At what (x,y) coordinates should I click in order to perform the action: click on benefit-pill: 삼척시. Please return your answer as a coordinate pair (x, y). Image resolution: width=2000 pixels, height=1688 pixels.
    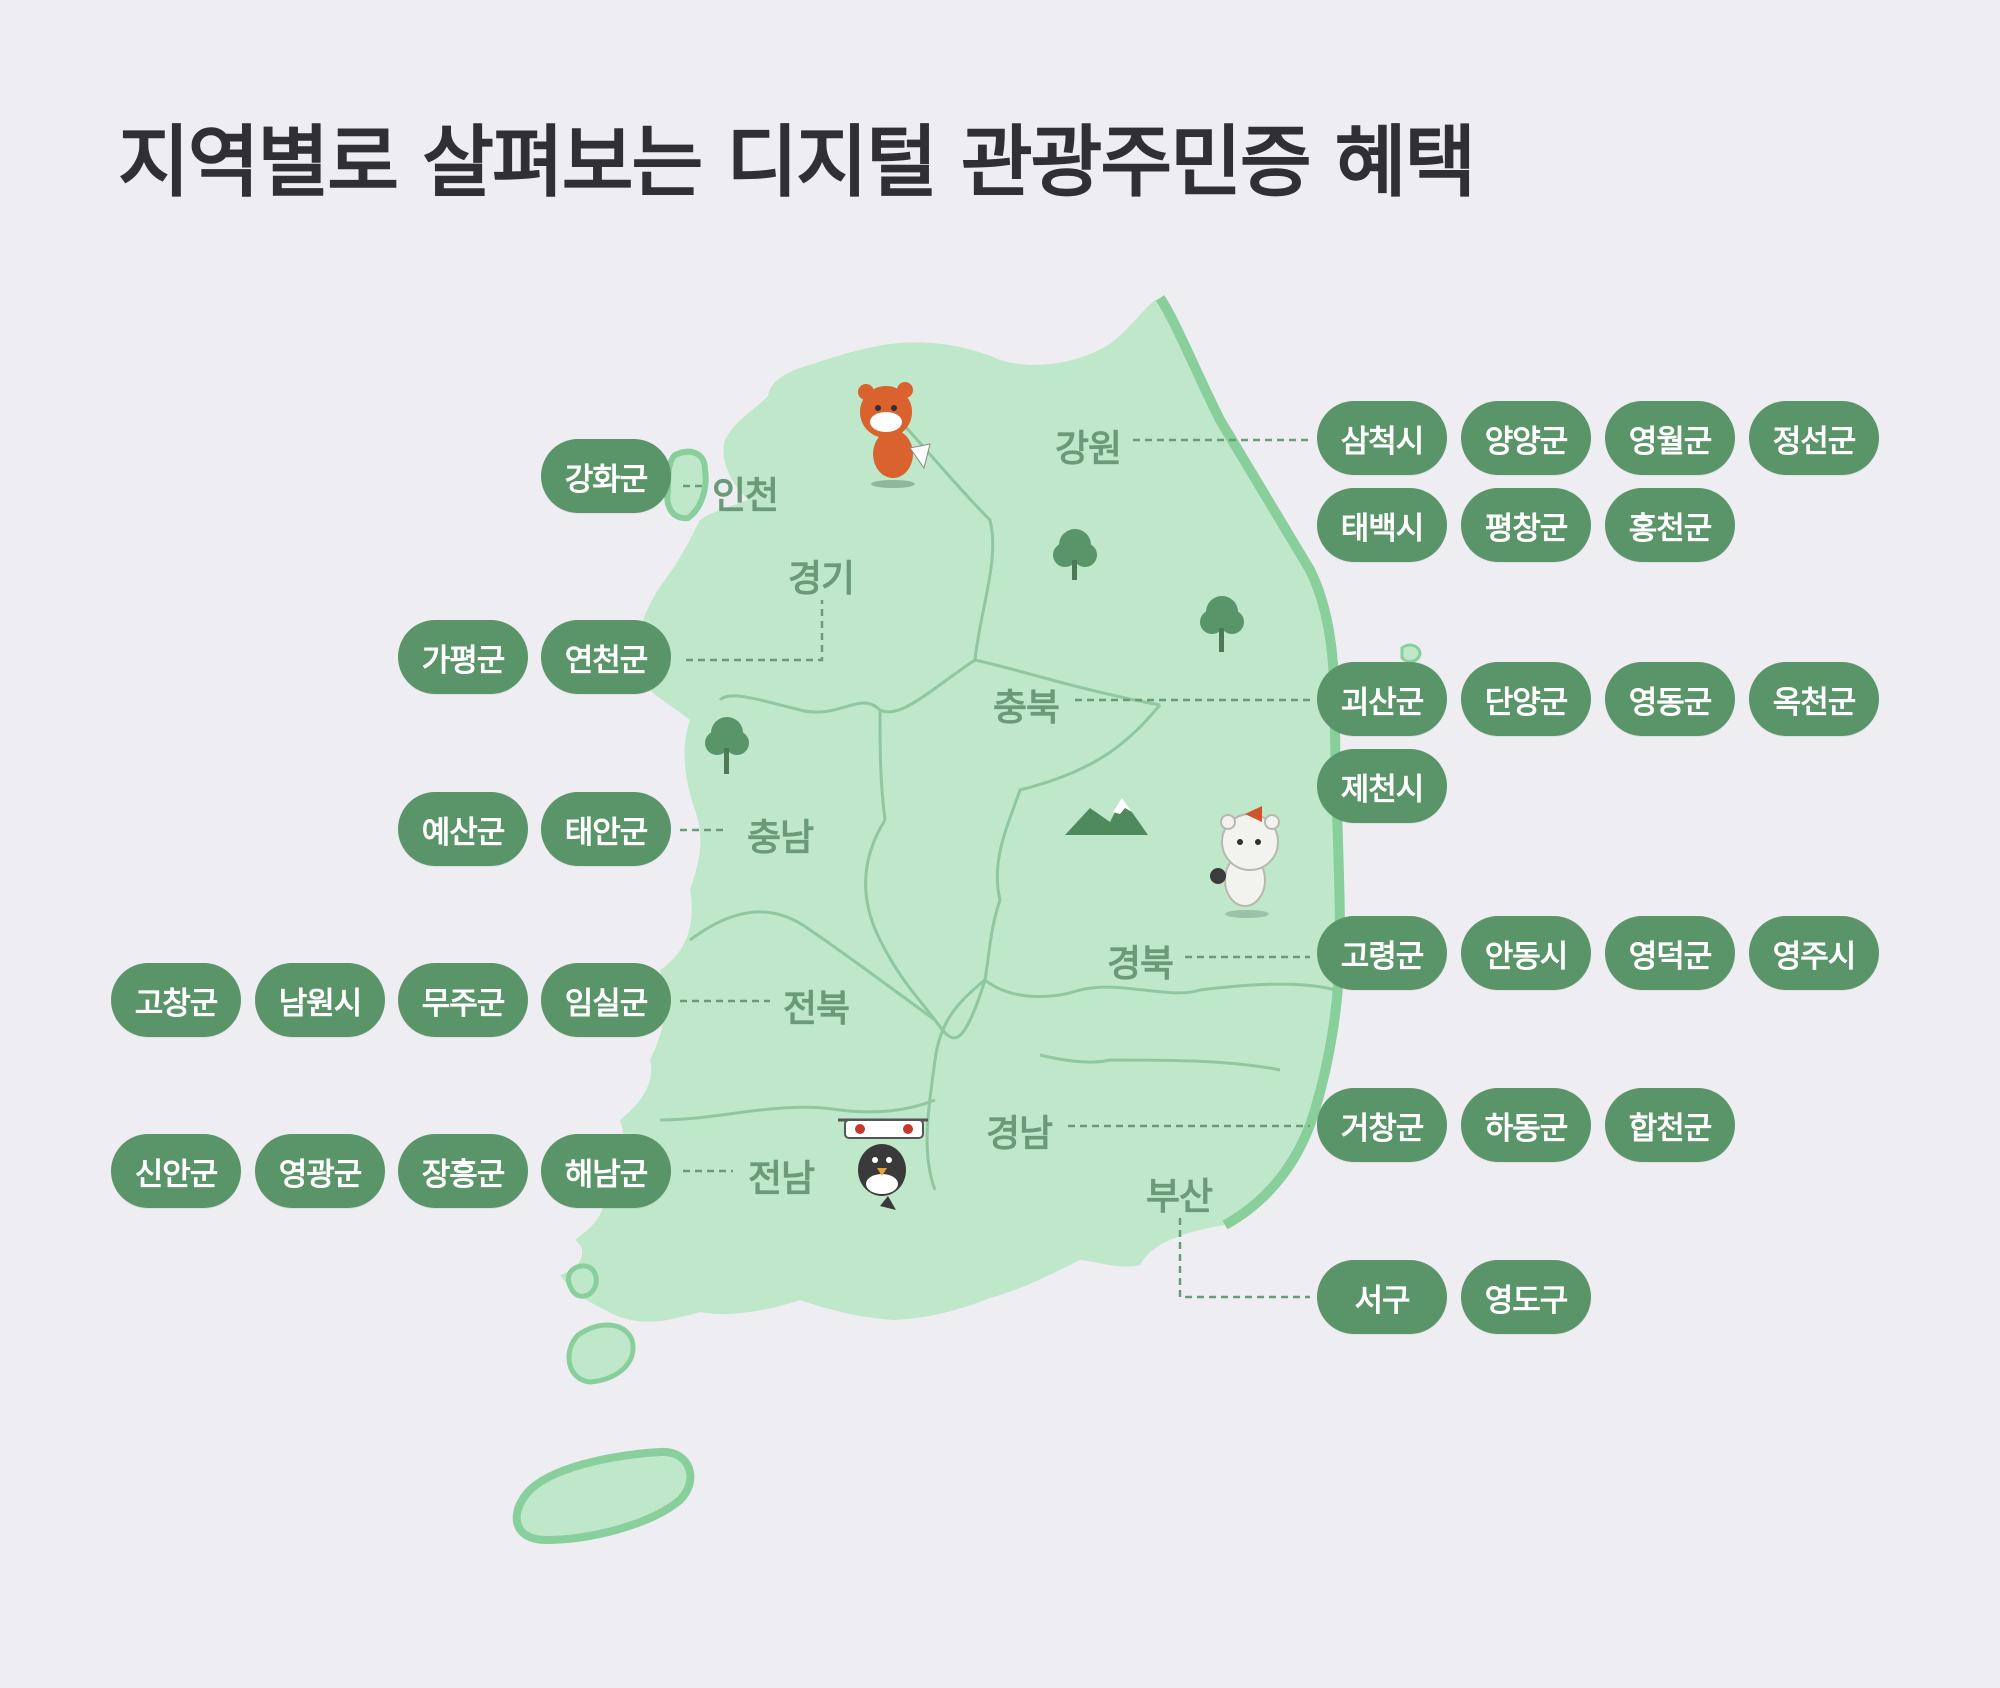
    Looking at the image, I should click on (1382, 438).